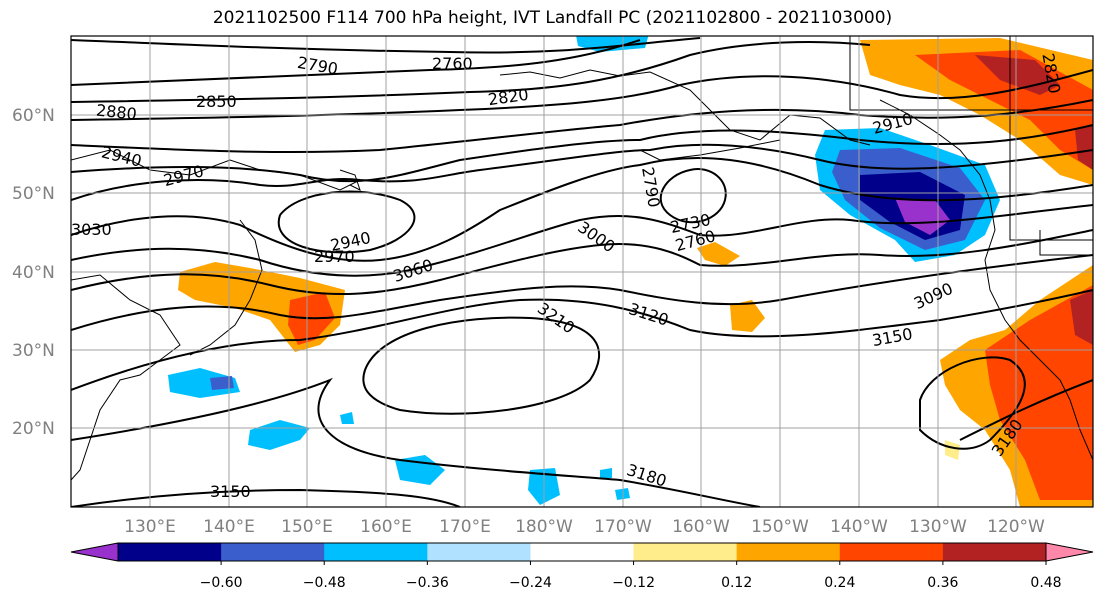 This screenshot has width=1105, height=601. What do you see at coordinates (386, 527) in the screenshot?
I see `lon-label: 160°E` at bounding box center [386, 527].